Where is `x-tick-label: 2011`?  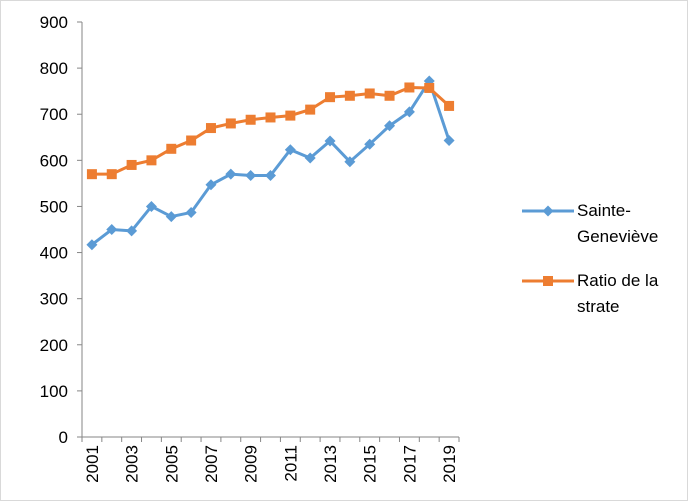 x-tick-label: 2011 is located at coordinates (290, 463).